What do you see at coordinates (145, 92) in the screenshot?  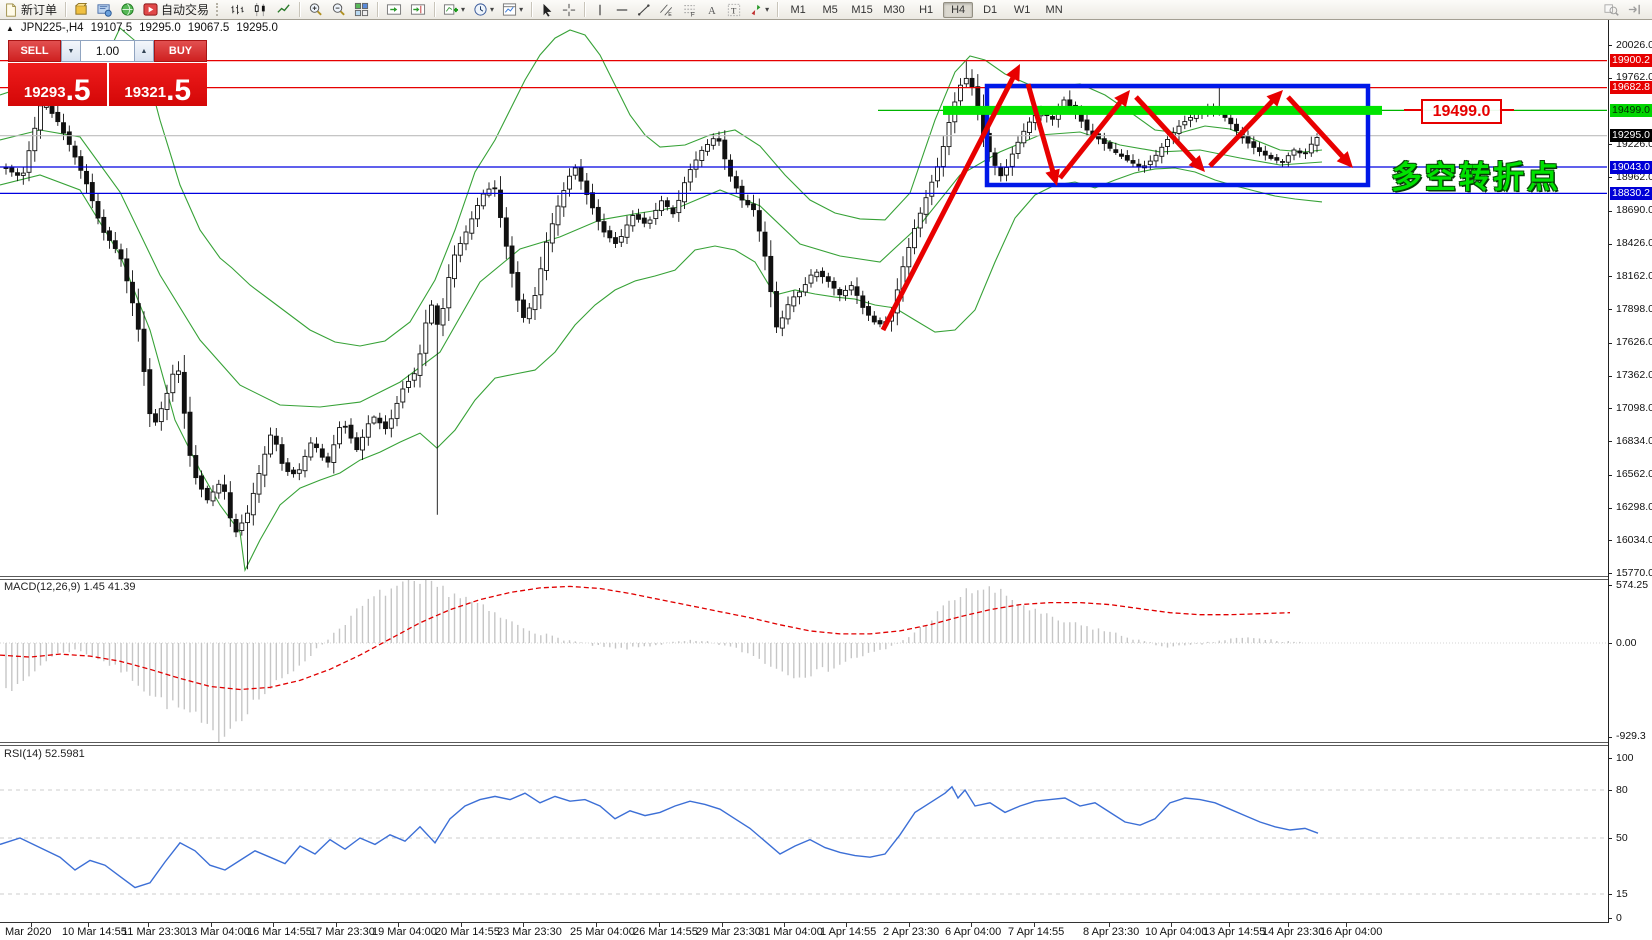 I see `buy-price-main: 19321` at bounding box center [145, 92].